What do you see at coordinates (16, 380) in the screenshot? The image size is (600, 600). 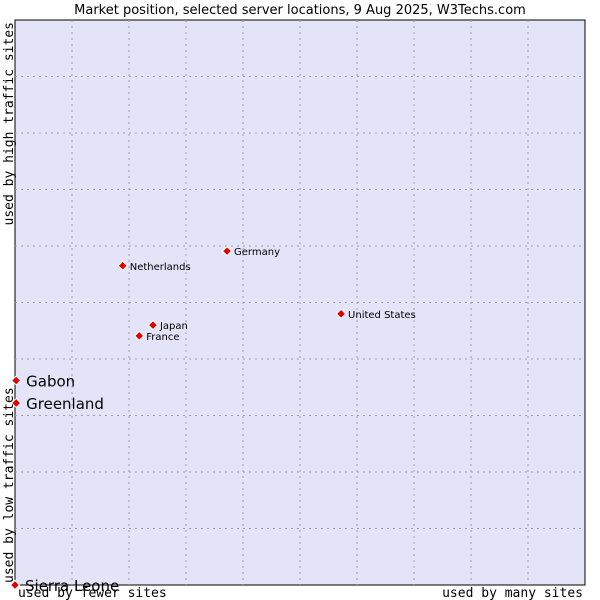 I see `data-point-marker-gabon` at bounding box center [16, 380].